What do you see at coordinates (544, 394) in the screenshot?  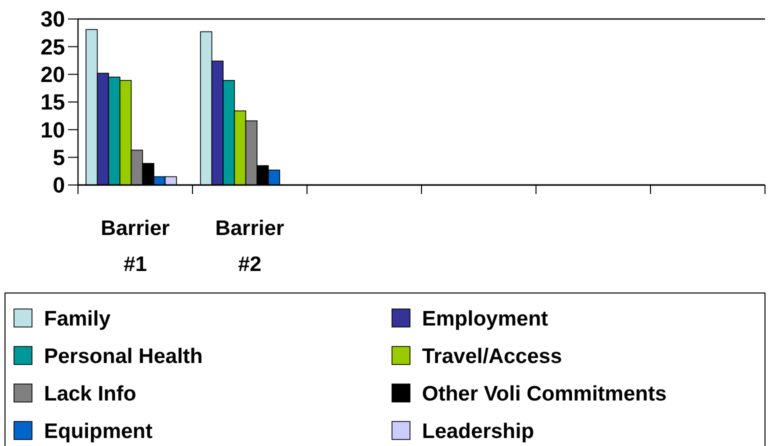 I see `legend-label: Other Voli Commitments` at bounding box center [544, 394].